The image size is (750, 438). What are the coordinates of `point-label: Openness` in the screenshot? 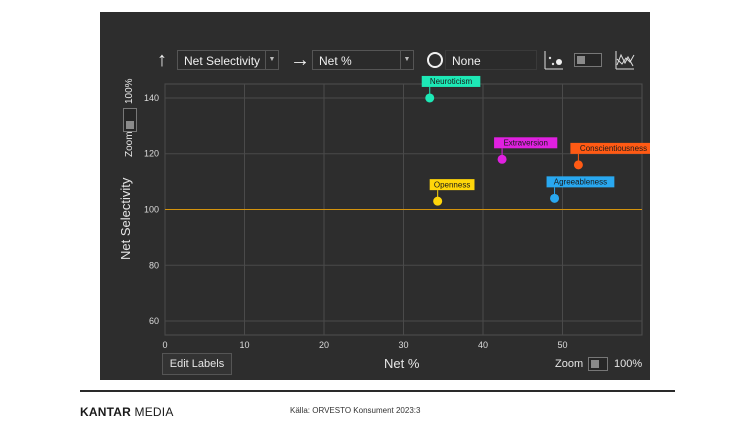 It's located at (452, 184).